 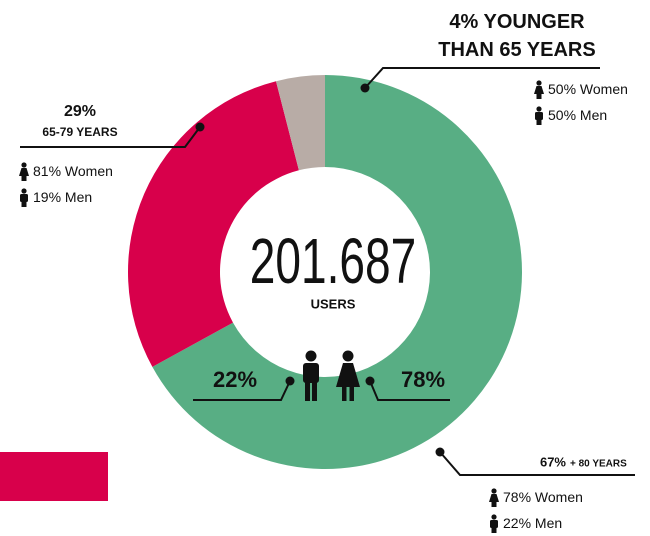 I want to click on total: 201.687, so click(x=333, y=261).